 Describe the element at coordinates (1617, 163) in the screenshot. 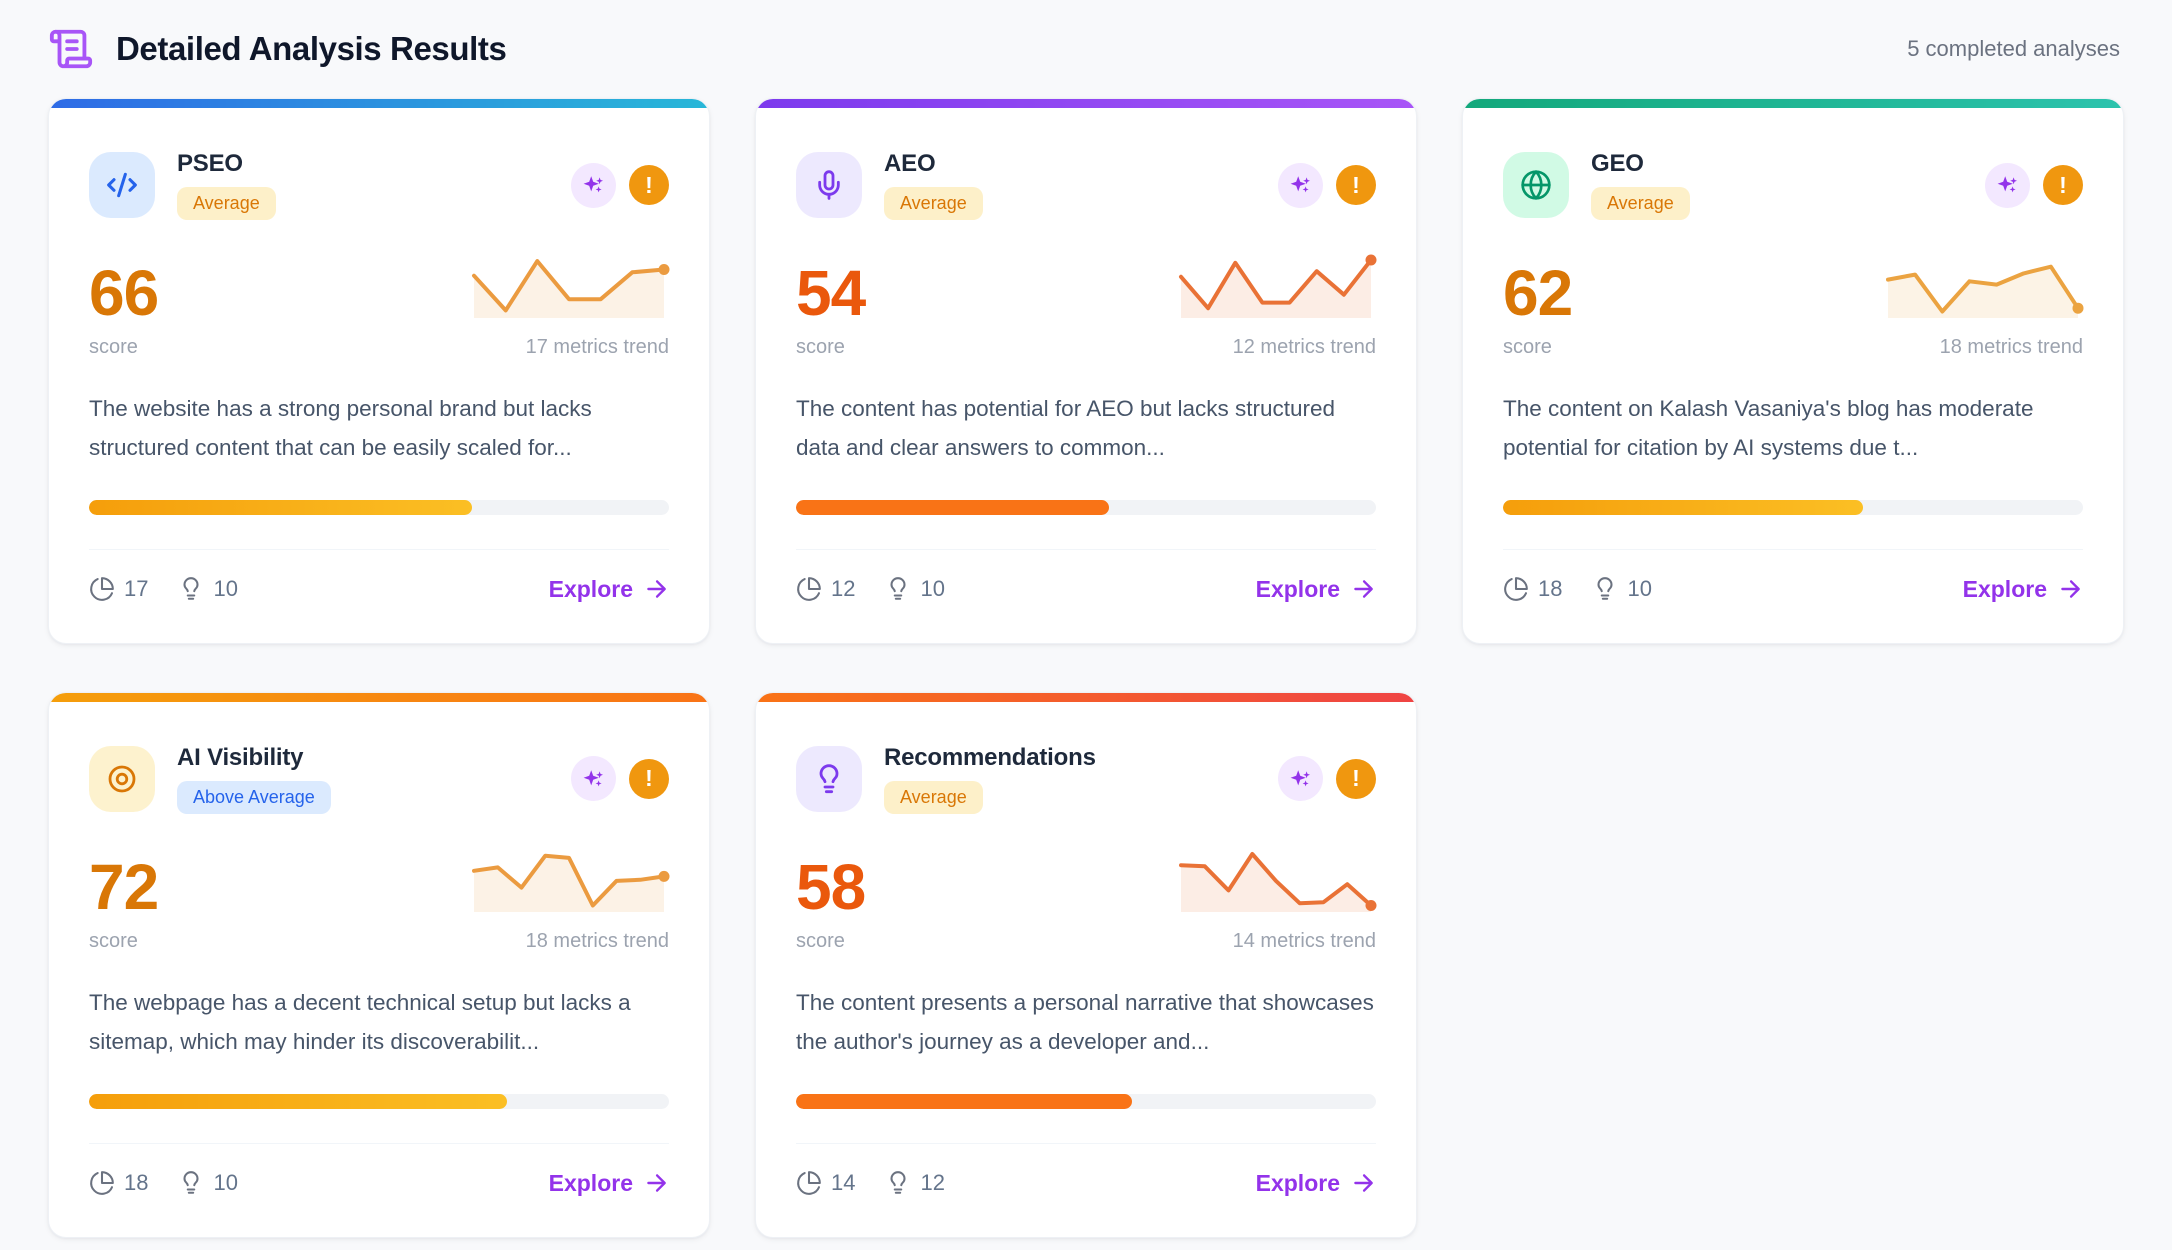

I see `card-title: GEO` at that location.